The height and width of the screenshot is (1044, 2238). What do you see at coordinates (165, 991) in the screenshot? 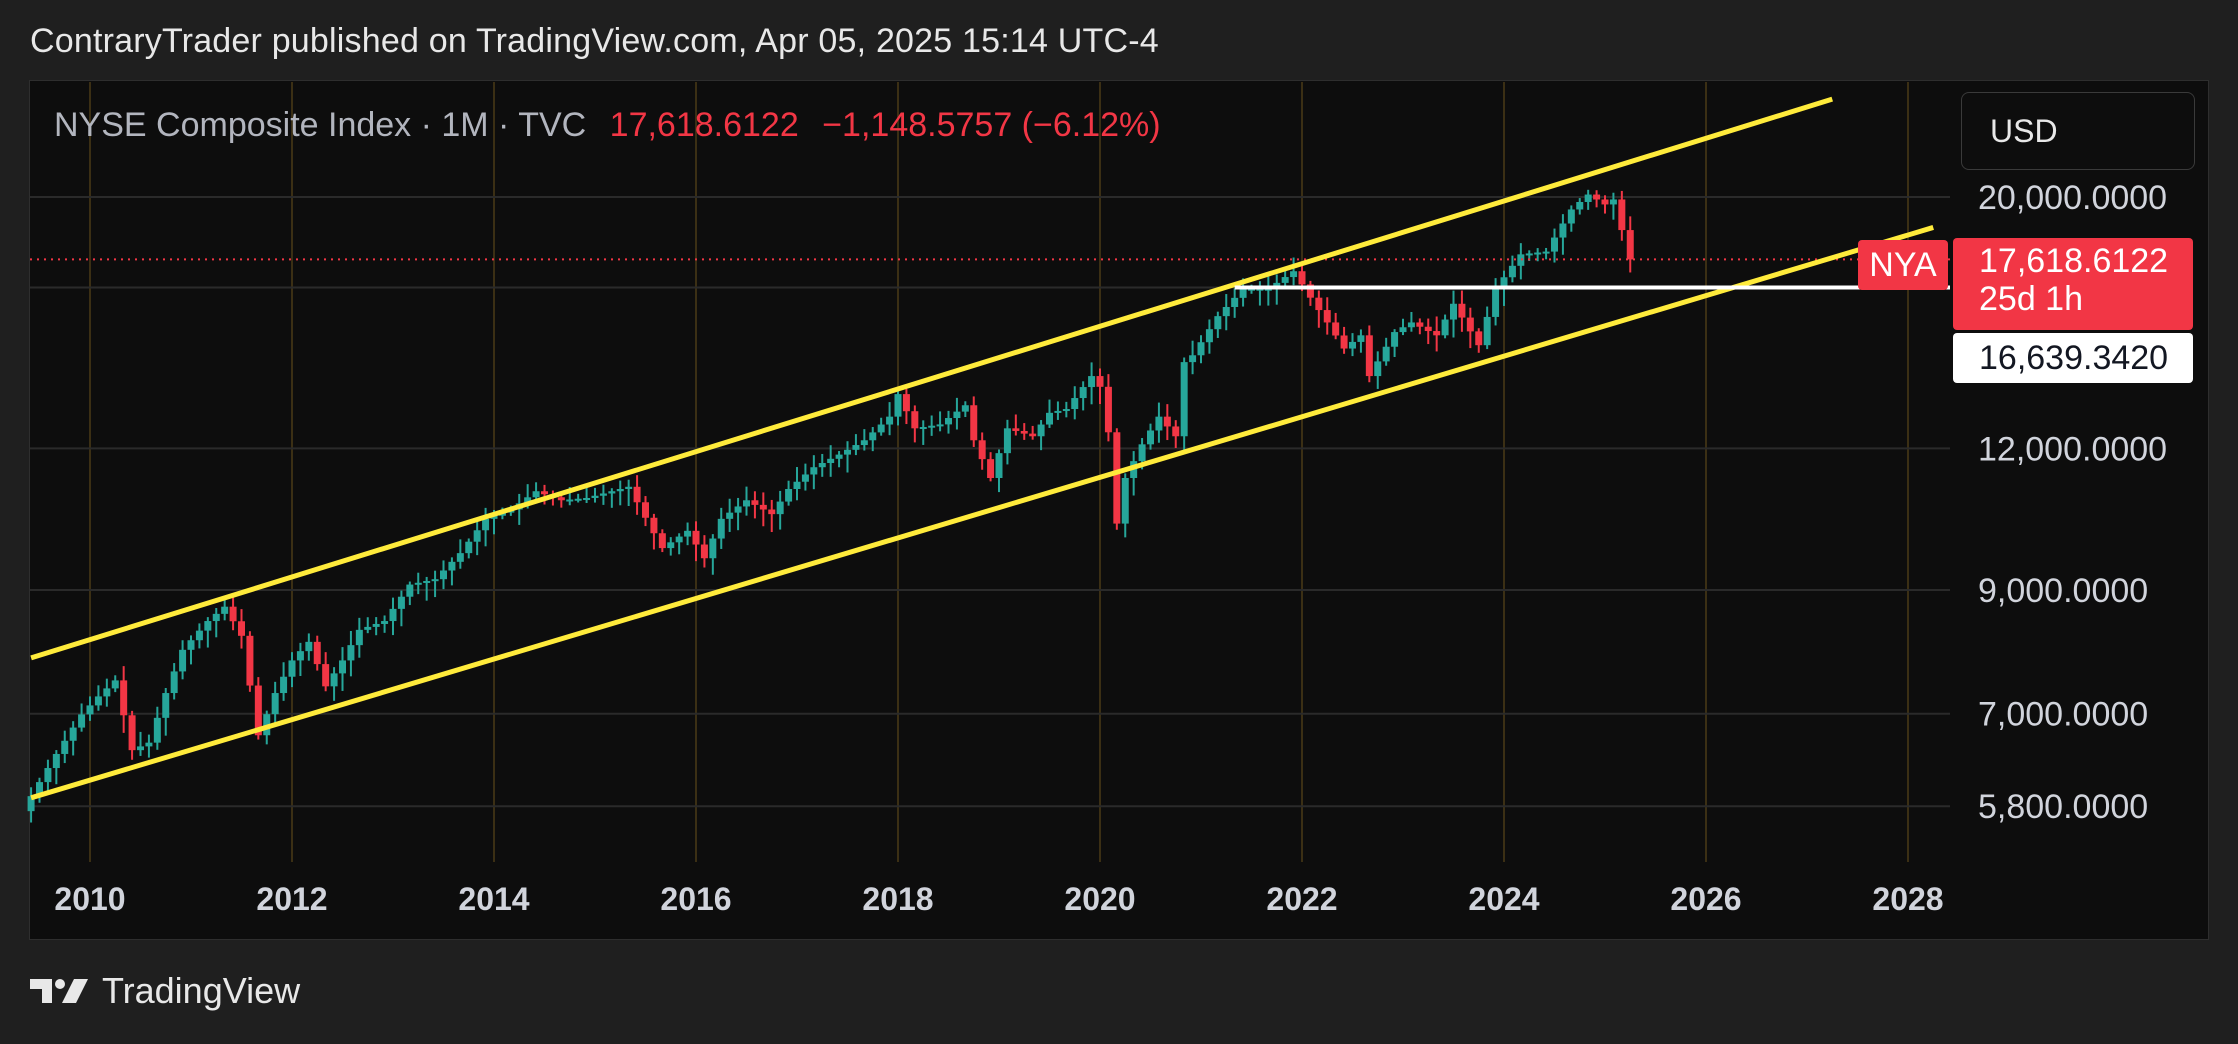
I see `footer-logo: TradingView` at bounding box center [165, 991].